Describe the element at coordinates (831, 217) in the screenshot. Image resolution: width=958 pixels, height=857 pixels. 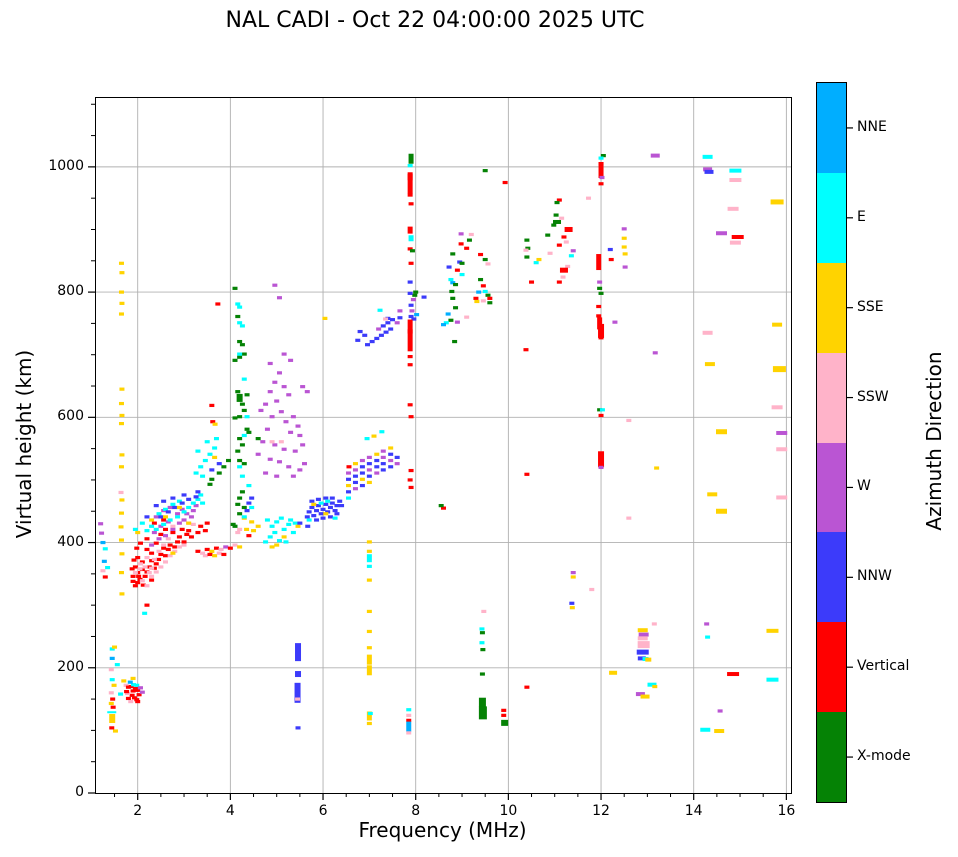
I see `colorbar-segment-e` at that location.